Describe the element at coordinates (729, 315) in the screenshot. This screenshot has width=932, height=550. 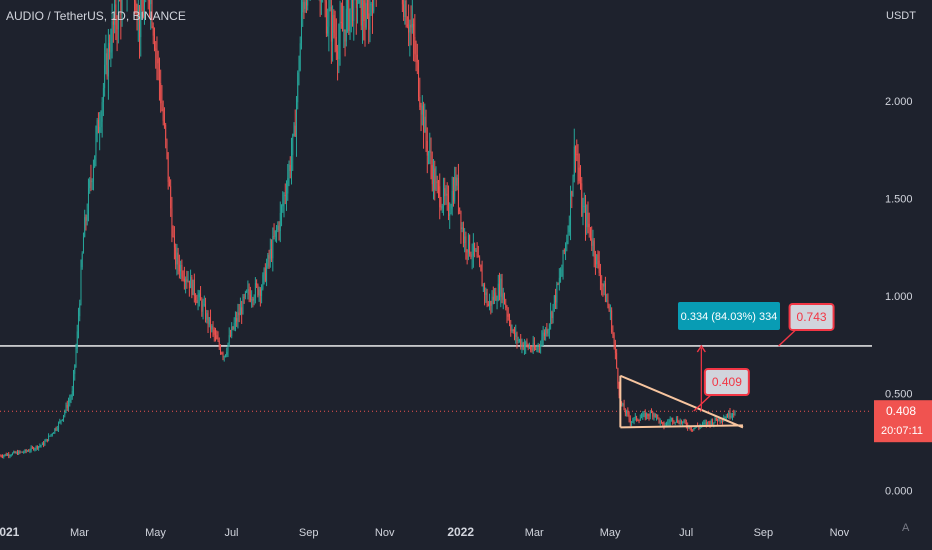
I see `measure-label-box` at that location.